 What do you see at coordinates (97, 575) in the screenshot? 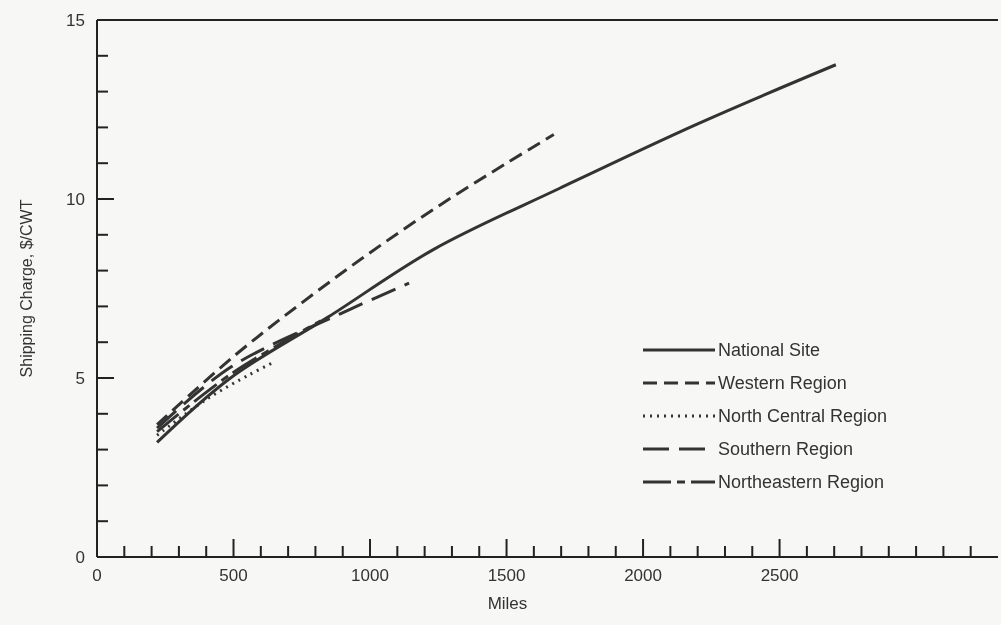
I see `x-tick-label: 0` at bounding box center [97, 575].